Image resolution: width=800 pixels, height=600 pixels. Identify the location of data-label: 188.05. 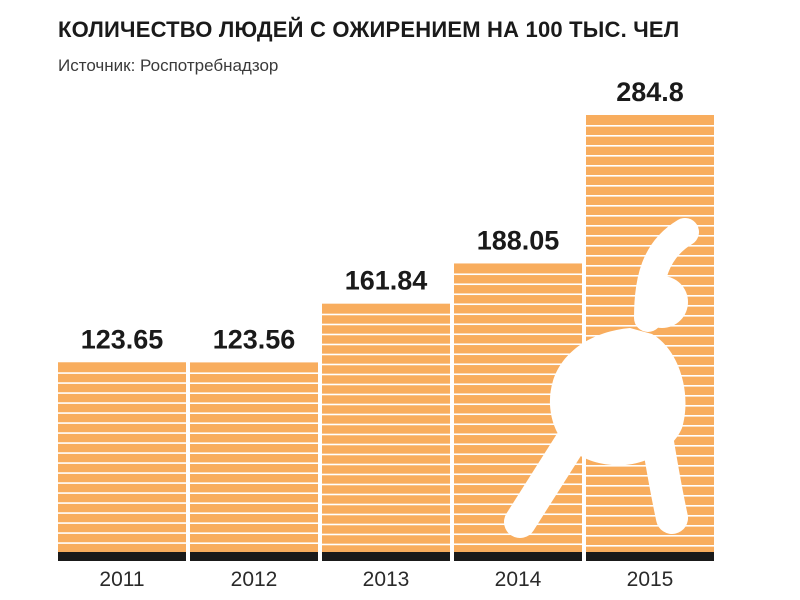
(518, 240).